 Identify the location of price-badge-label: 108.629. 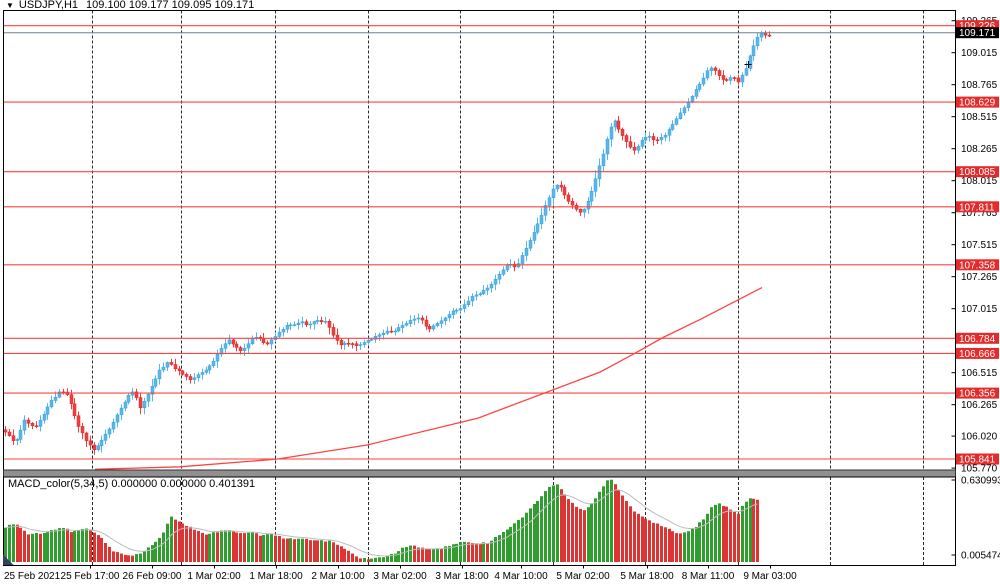
(977, 103).